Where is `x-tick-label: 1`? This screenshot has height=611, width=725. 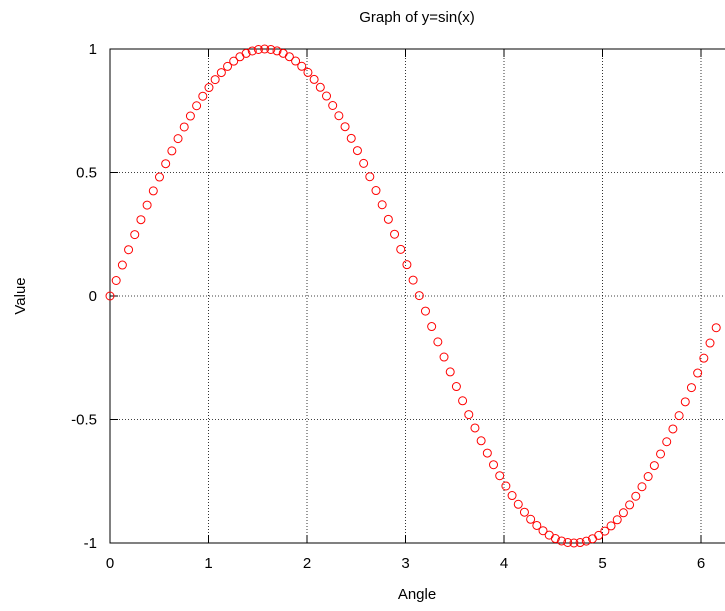 x-tick-label: 1 is located at coordinates (208, 563).